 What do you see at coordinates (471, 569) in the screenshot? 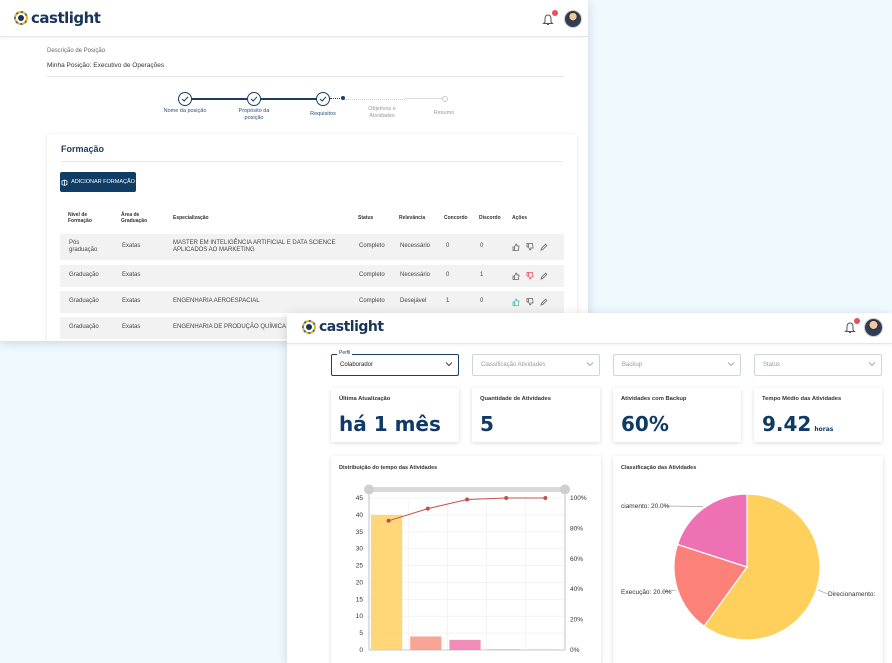
I see `pareto-chart: 0 5 10 15 20 25 30 35 40 45 0% 20% 40% 60% 80% 100%` at bounding box center [471, 569].